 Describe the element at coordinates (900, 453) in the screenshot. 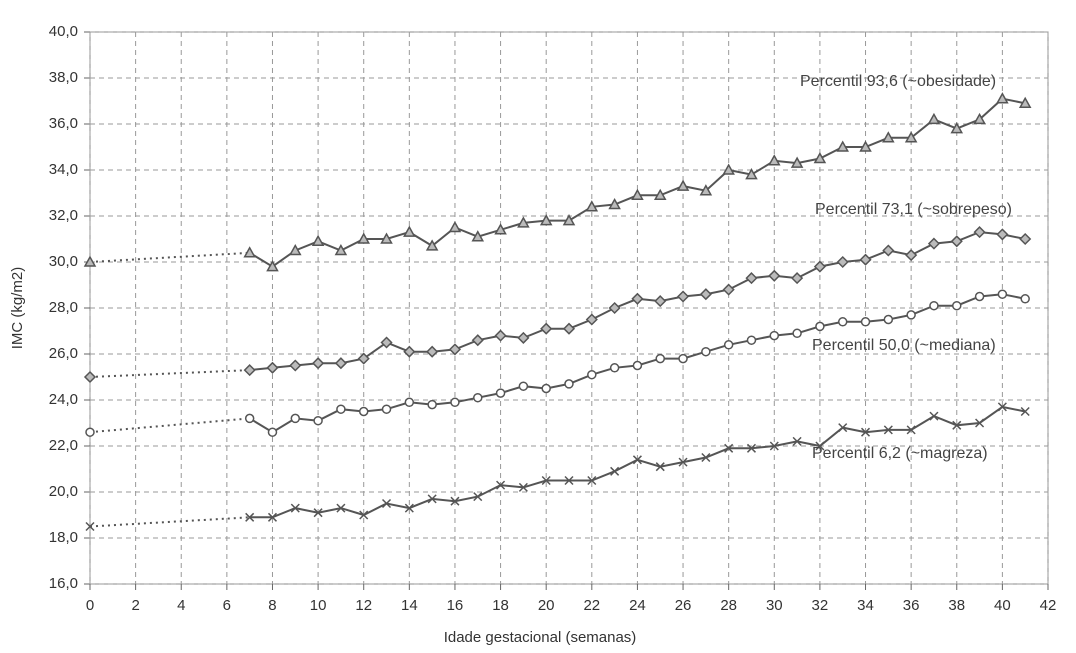

I see `series-label: Percentil 6,2 (~magreza)` at that location.